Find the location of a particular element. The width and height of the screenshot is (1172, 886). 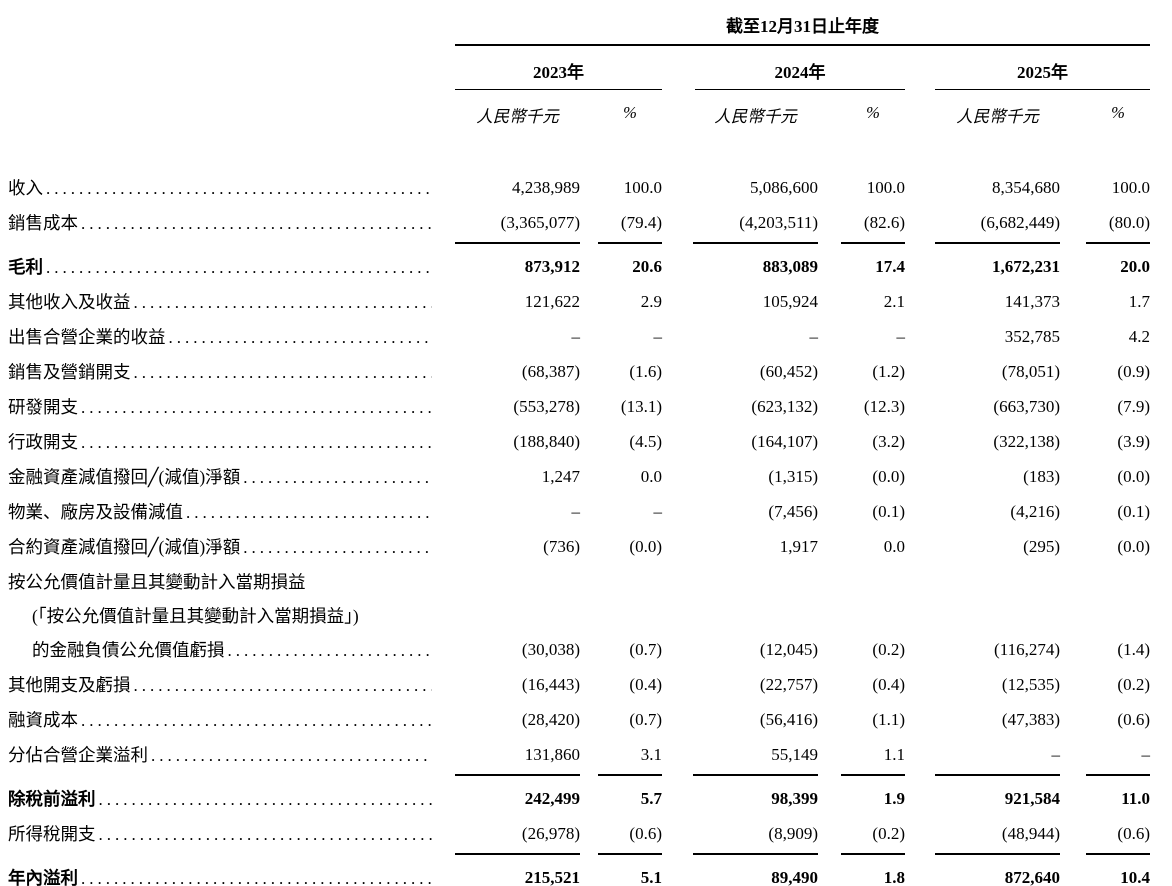

row-label-text: 其他開支及虧損 is located at coordinates (69, 685).